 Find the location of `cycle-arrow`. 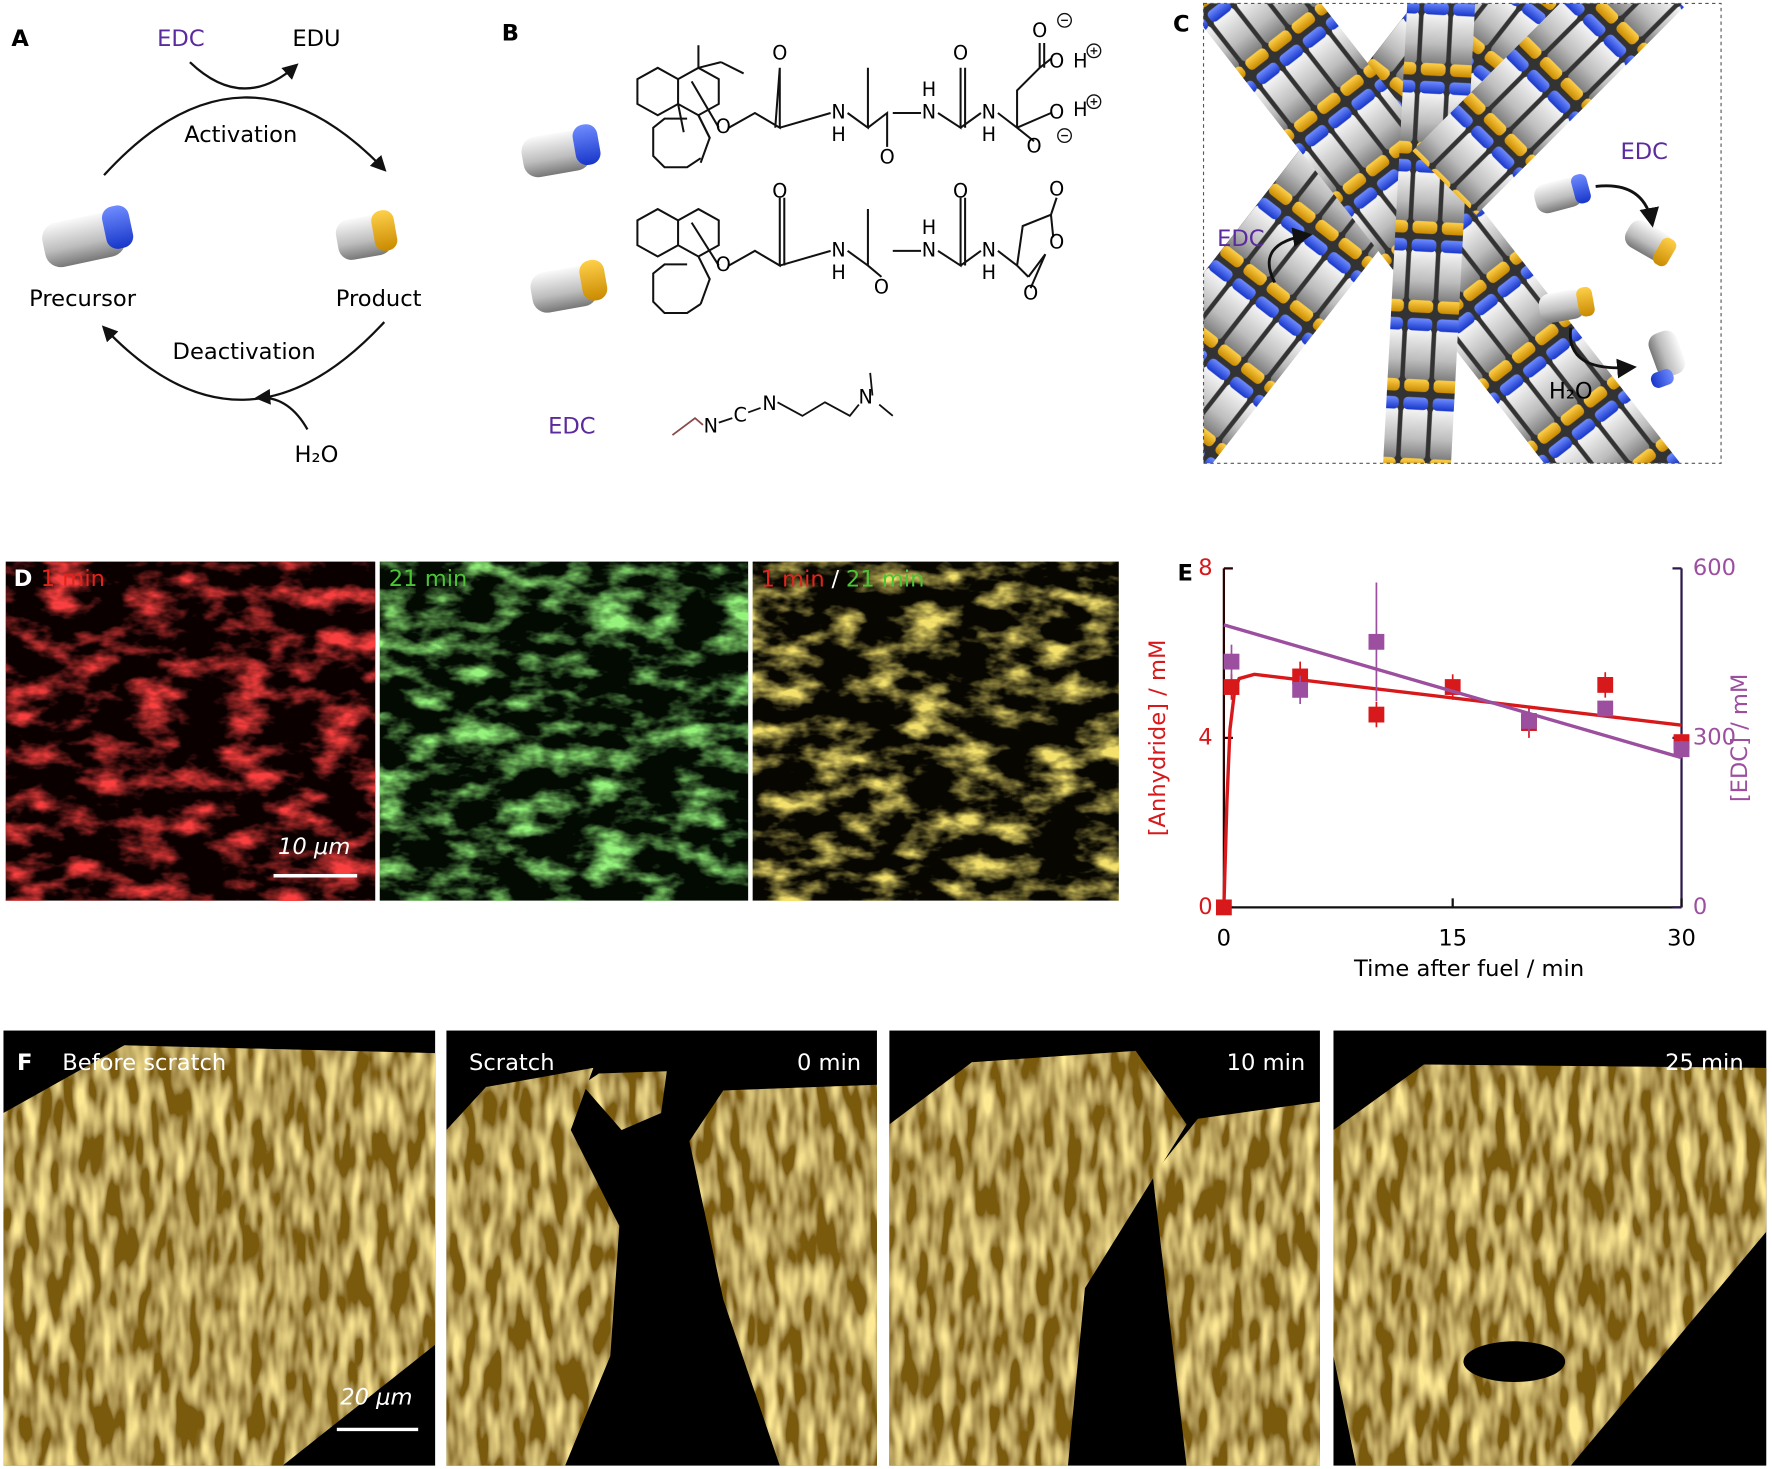

cycle-arrow is located at coordinates (245, 136).